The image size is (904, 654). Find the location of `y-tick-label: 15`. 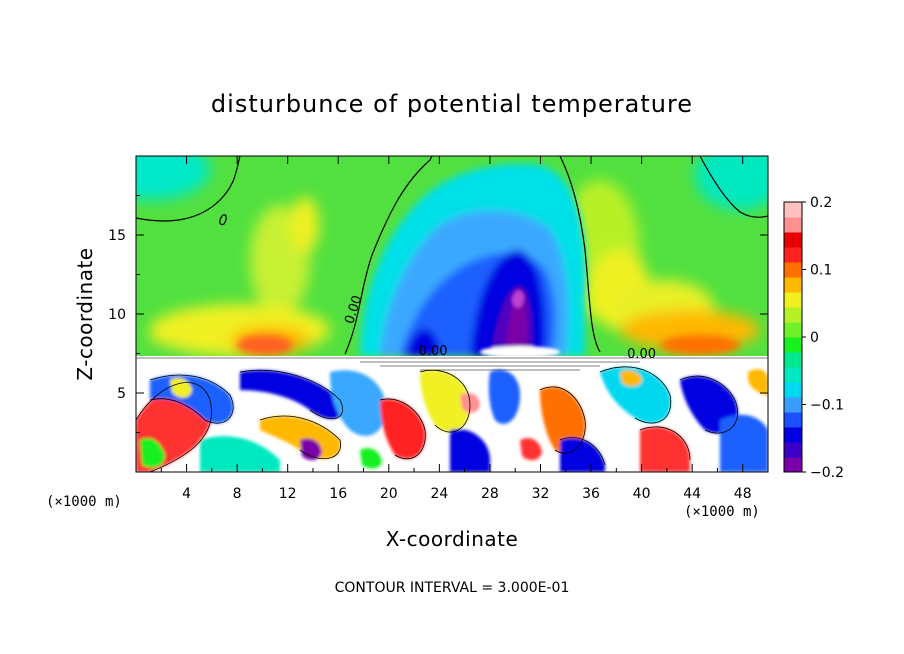

y-tick-label: 15 is located at coordinates (117, 236).